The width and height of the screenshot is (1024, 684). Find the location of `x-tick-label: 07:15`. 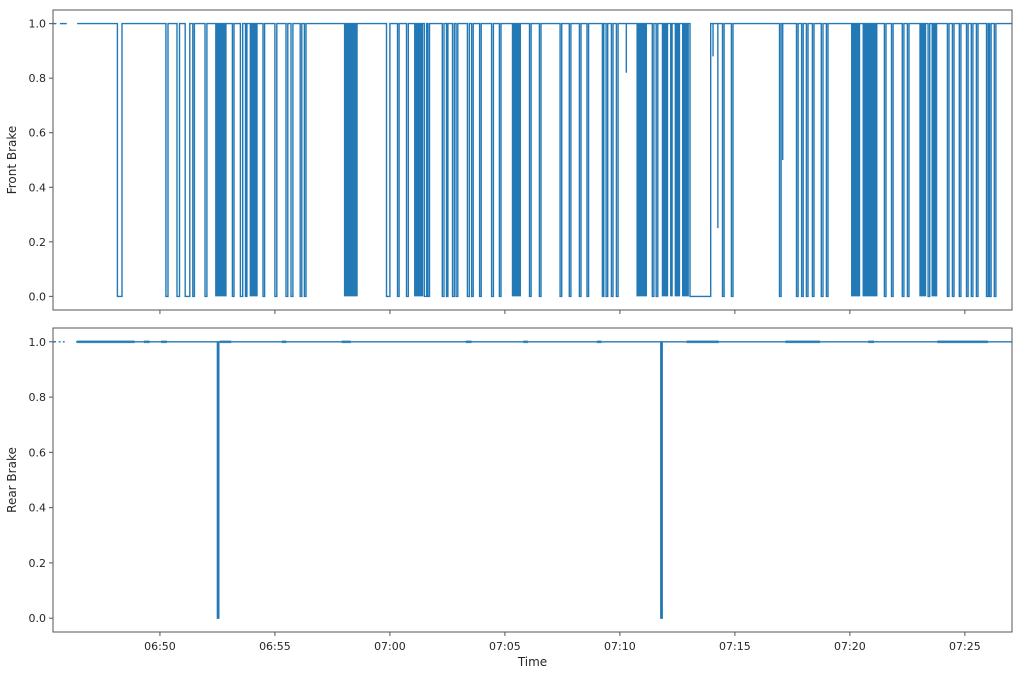

x-tick-label: 07:15 is located at coordinates (735, 646).